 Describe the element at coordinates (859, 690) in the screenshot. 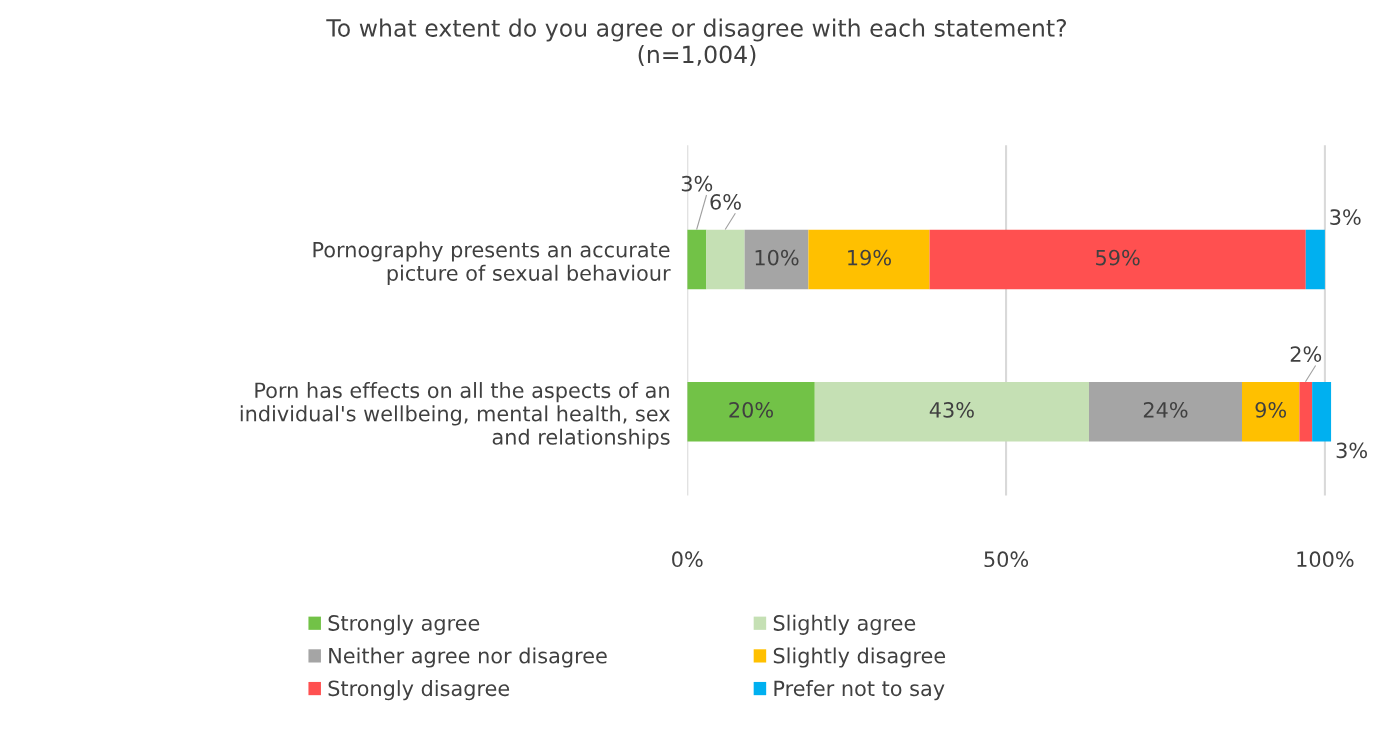

I see `legend-label: Prefer not to say` at that location.